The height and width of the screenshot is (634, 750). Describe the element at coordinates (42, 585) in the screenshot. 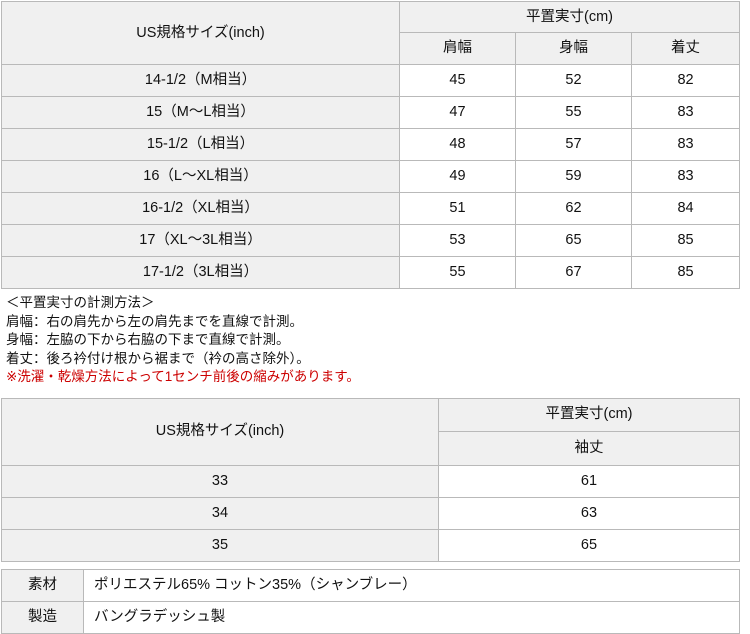

I see `material-label: 素材` at that location.